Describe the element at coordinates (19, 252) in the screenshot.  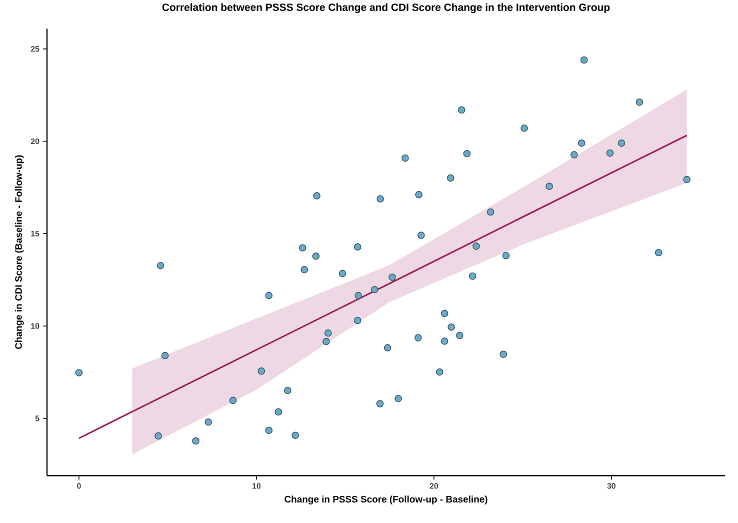
I see `y-axis-title: Change in CDI Score (Baseline - Follow-up)` at that location.